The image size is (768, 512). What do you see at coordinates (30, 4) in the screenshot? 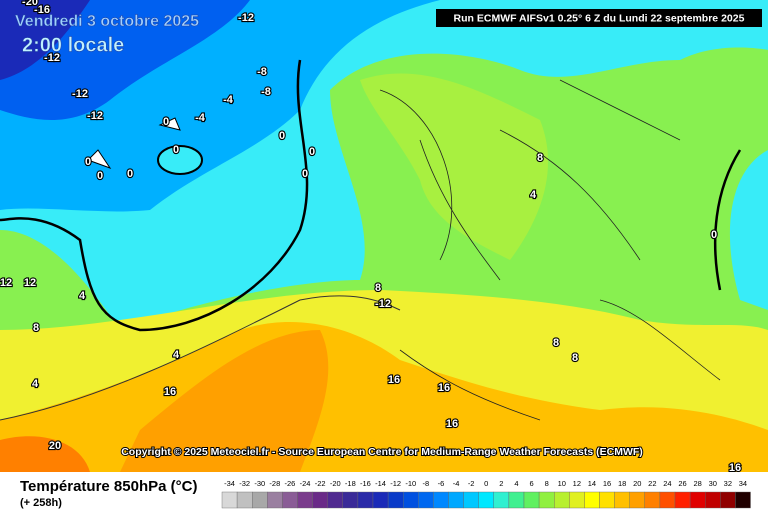
I see `contour-label: -20` at bounding box center [30, 4].